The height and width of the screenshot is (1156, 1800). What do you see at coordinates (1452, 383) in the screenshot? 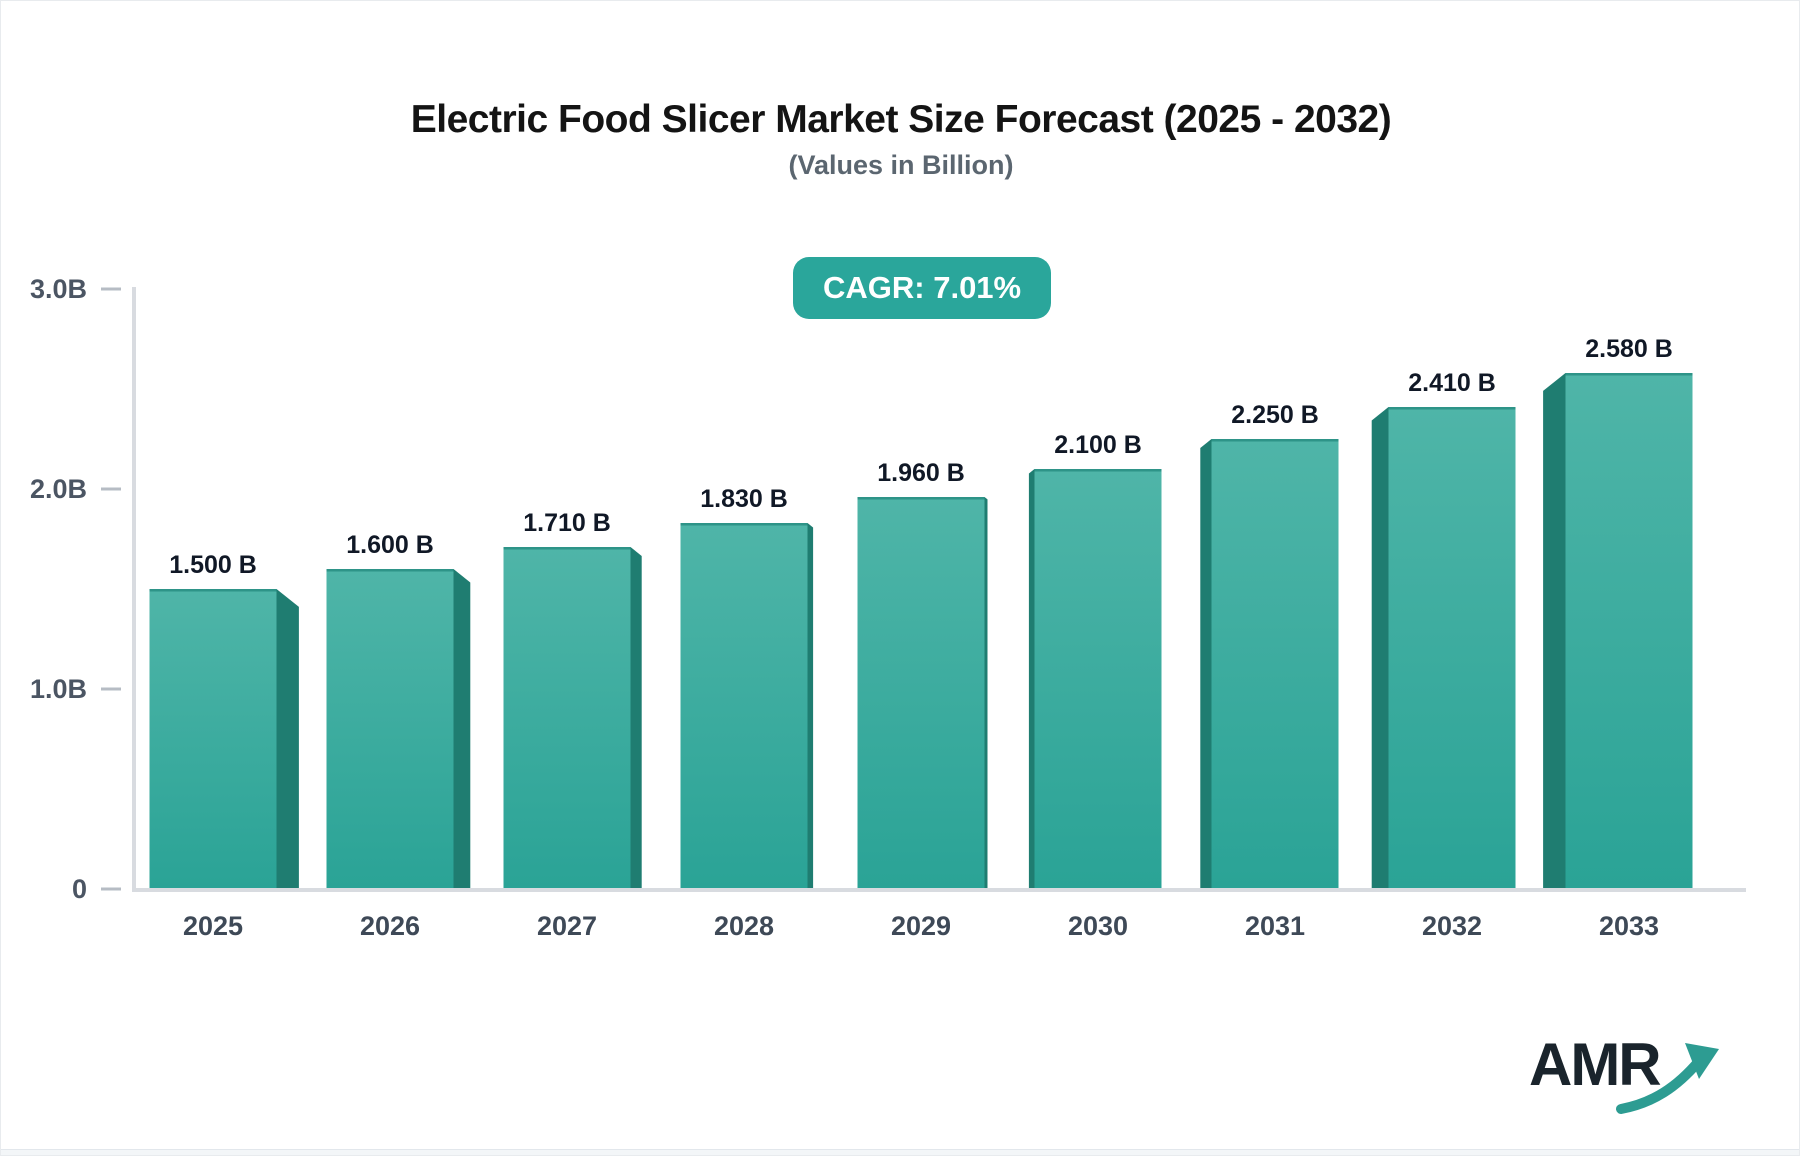
I see `bar-value-label: 2.410 B` at bounding box center [1452, 383].